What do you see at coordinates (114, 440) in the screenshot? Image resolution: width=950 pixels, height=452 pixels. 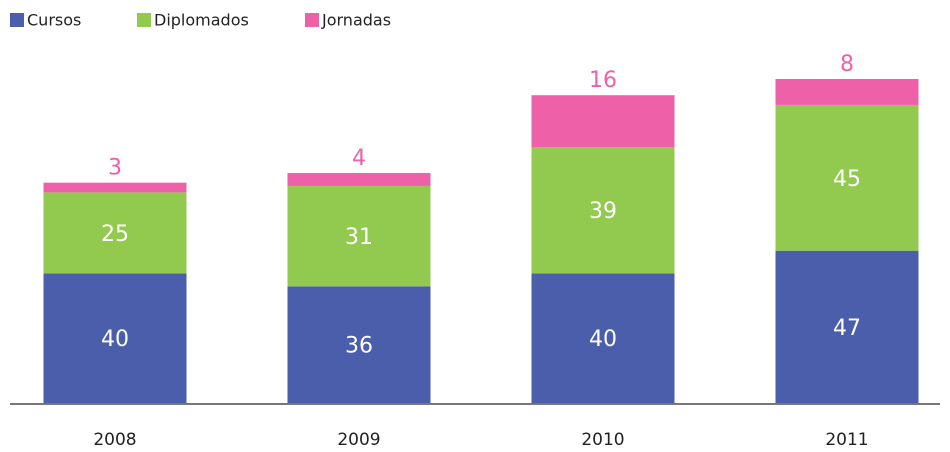 I see `x-tick-label: 2008` at bounding box center [114, 440].